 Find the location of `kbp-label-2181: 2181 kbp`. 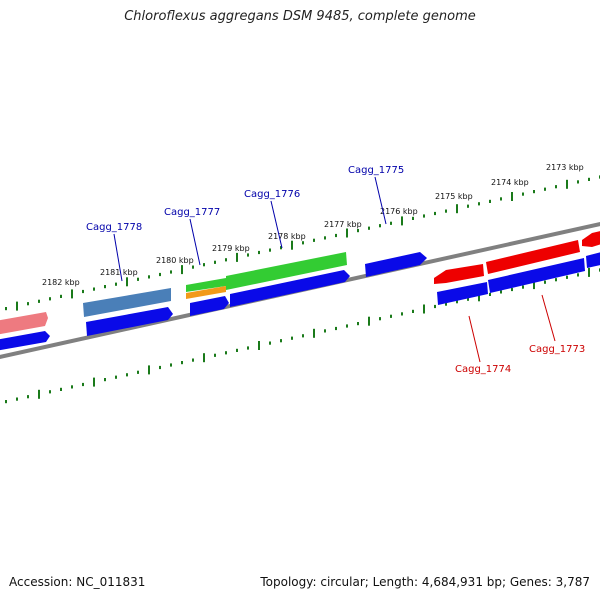

kbp-label-2181: 2181 kbp is located at coordinates (119, 272).